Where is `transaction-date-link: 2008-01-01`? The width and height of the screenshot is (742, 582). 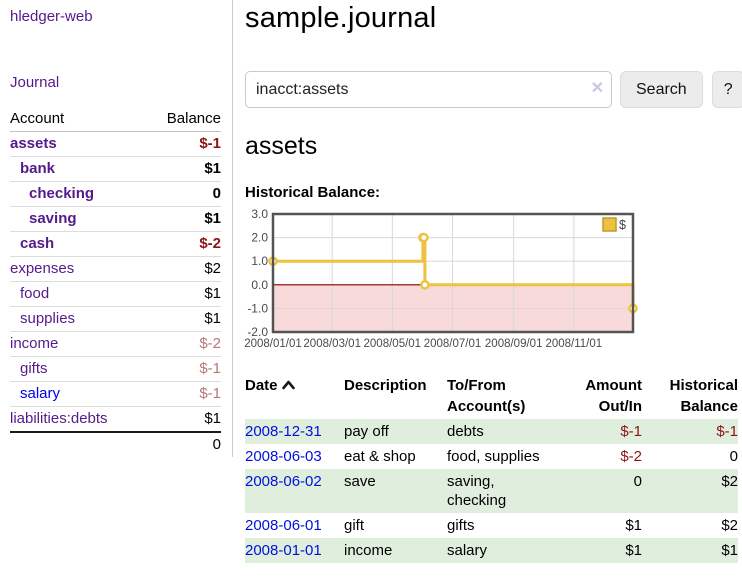
transaction-date-link: 2008-01-01 is located at coordinates (283, 550).